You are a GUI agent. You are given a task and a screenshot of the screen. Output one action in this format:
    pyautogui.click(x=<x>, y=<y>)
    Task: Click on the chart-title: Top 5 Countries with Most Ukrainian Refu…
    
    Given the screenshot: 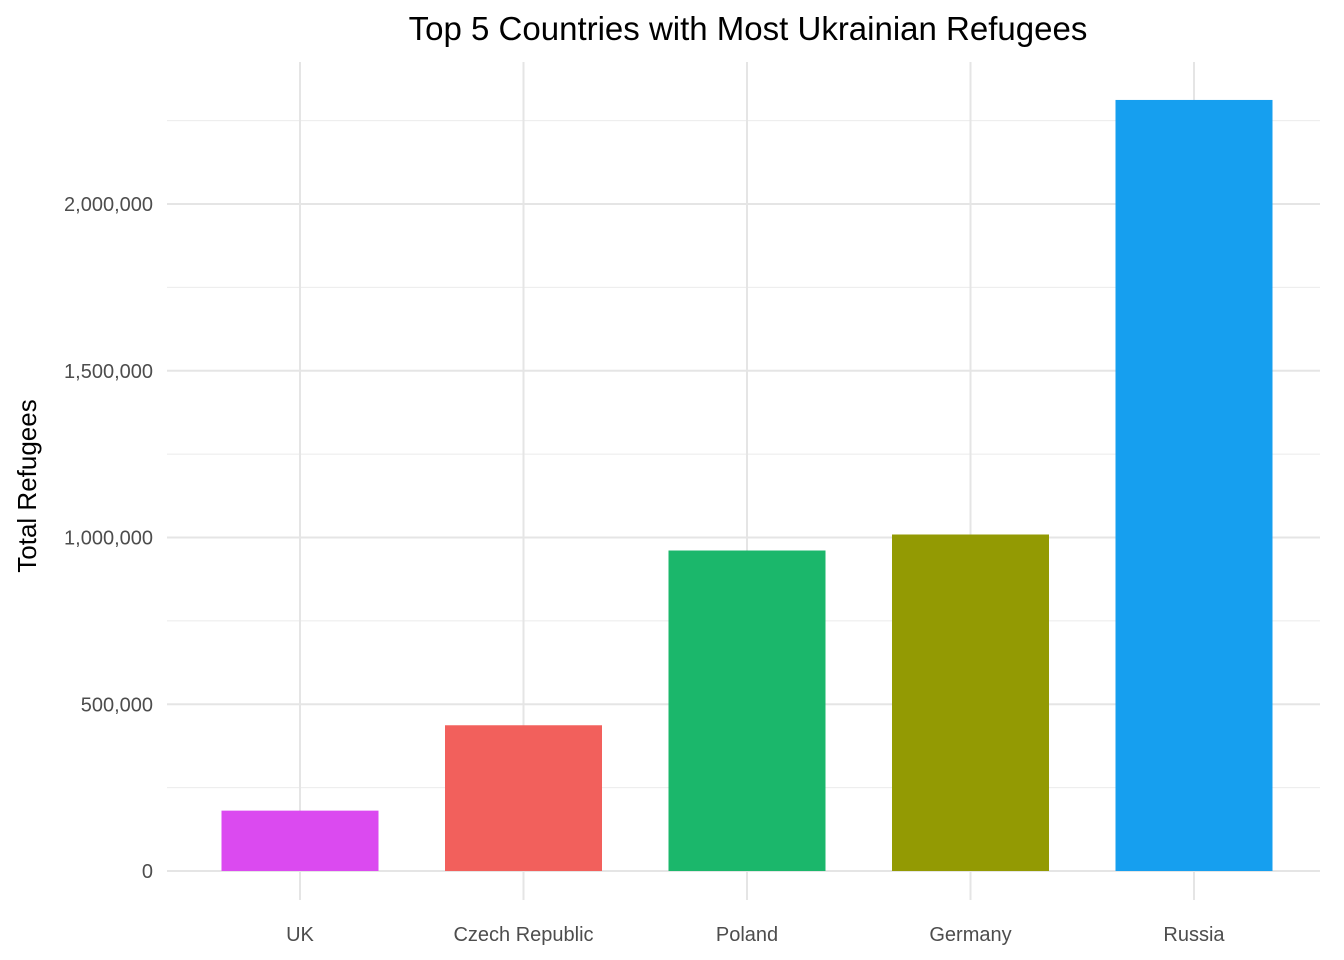 What is the action you would take?
    pyautogui.click(x=748, y=28)
    